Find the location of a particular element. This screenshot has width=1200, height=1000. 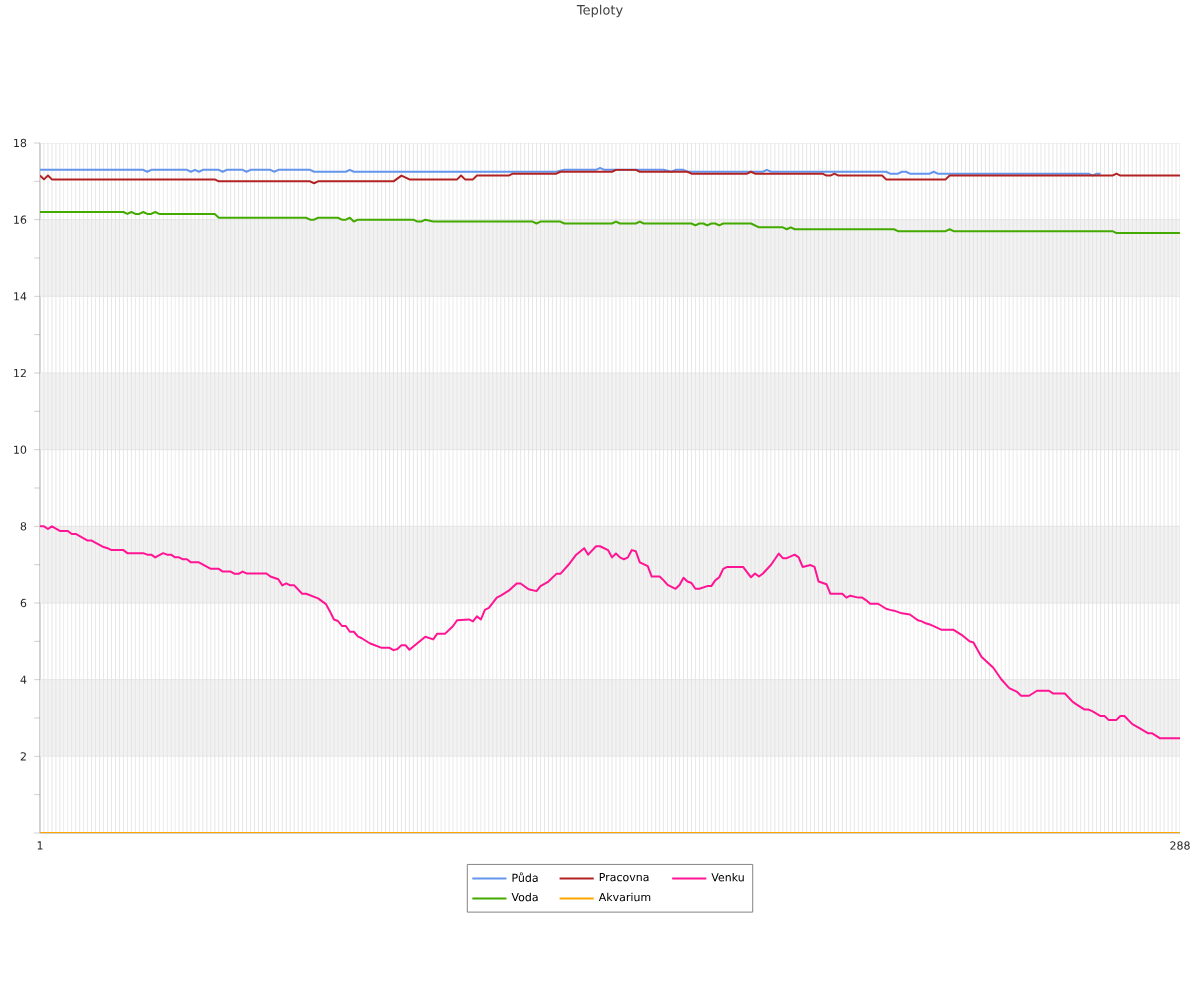

line-series is located at coordinates (610, 176).